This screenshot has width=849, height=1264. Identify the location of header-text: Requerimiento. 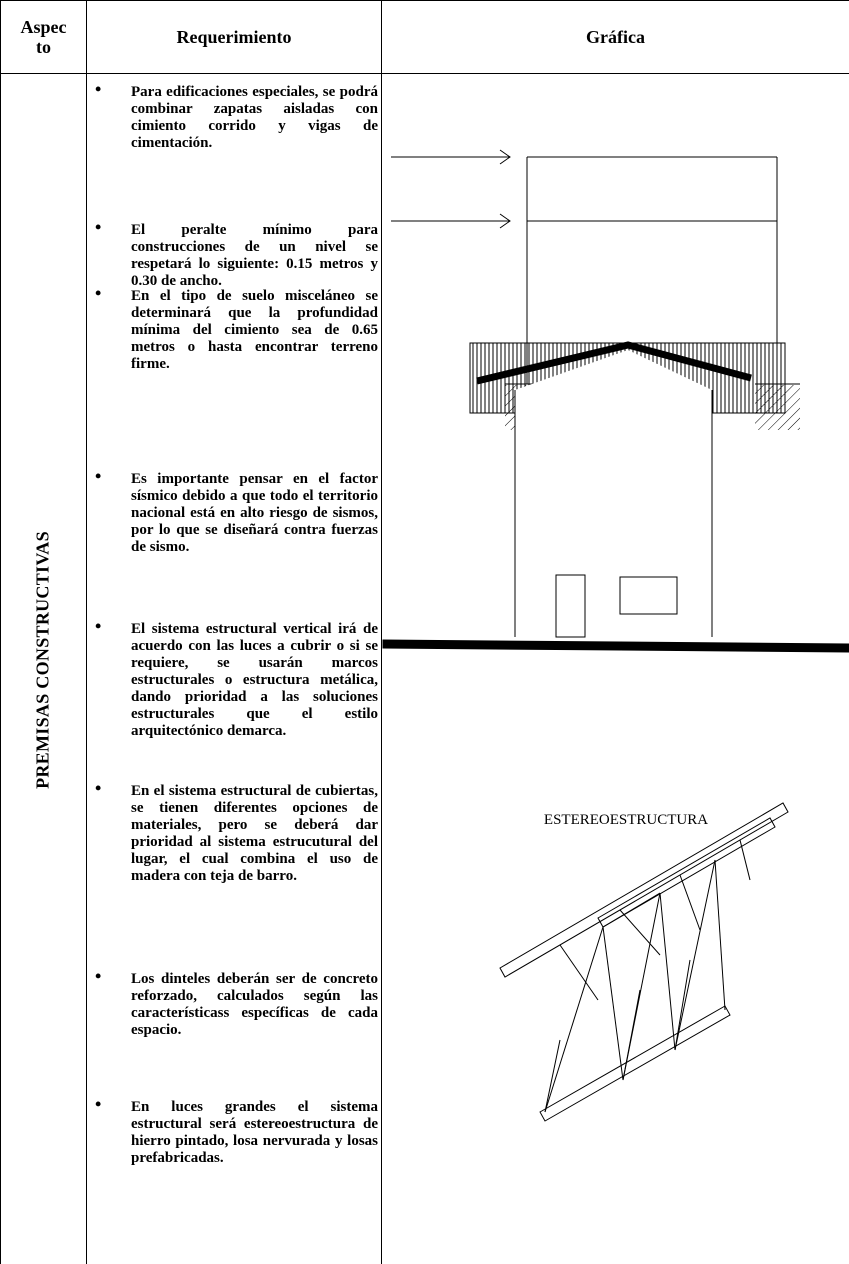
(234, 36).